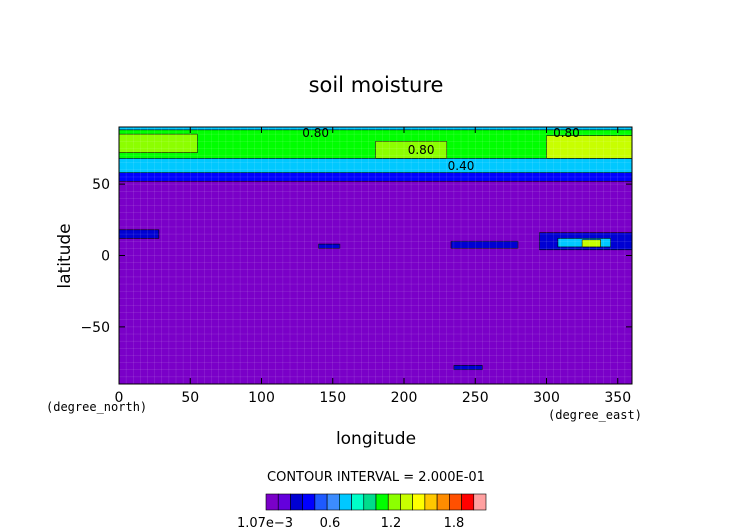 The image size is (752, 532). I want to click on contour-labels: 0.80 0.80 0.40 0.80, so click(441, 149).